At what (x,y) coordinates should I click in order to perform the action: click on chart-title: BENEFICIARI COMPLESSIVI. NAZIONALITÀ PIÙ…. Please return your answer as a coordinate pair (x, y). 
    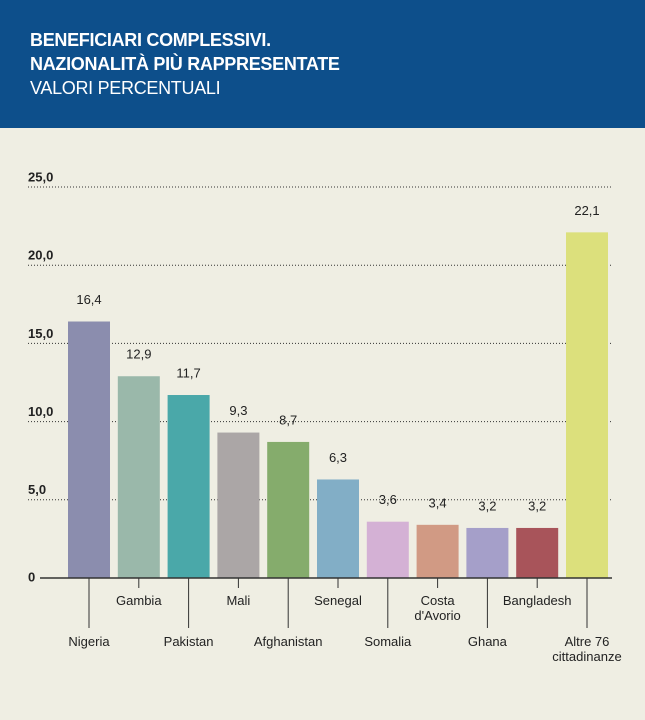
    Looking at the image, I should click on (185, 52).